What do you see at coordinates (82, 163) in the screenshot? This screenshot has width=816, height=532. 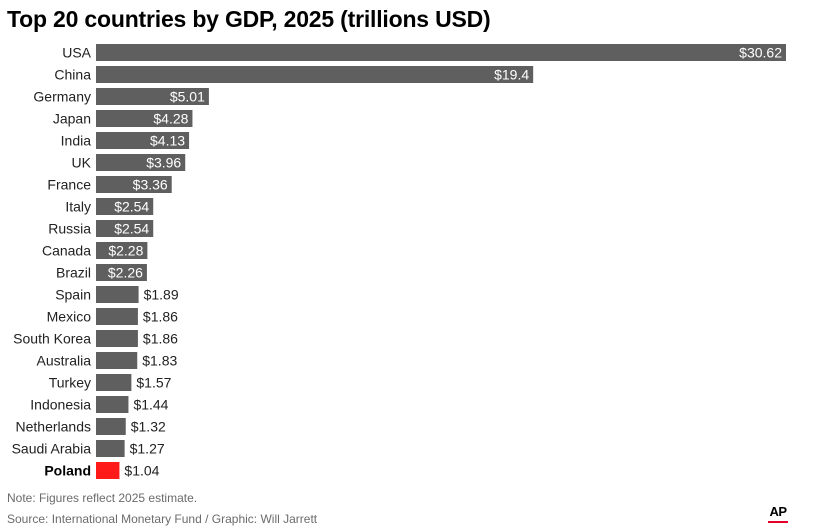 I see `category-label-uk: UK` at bounding box center [82, 163].